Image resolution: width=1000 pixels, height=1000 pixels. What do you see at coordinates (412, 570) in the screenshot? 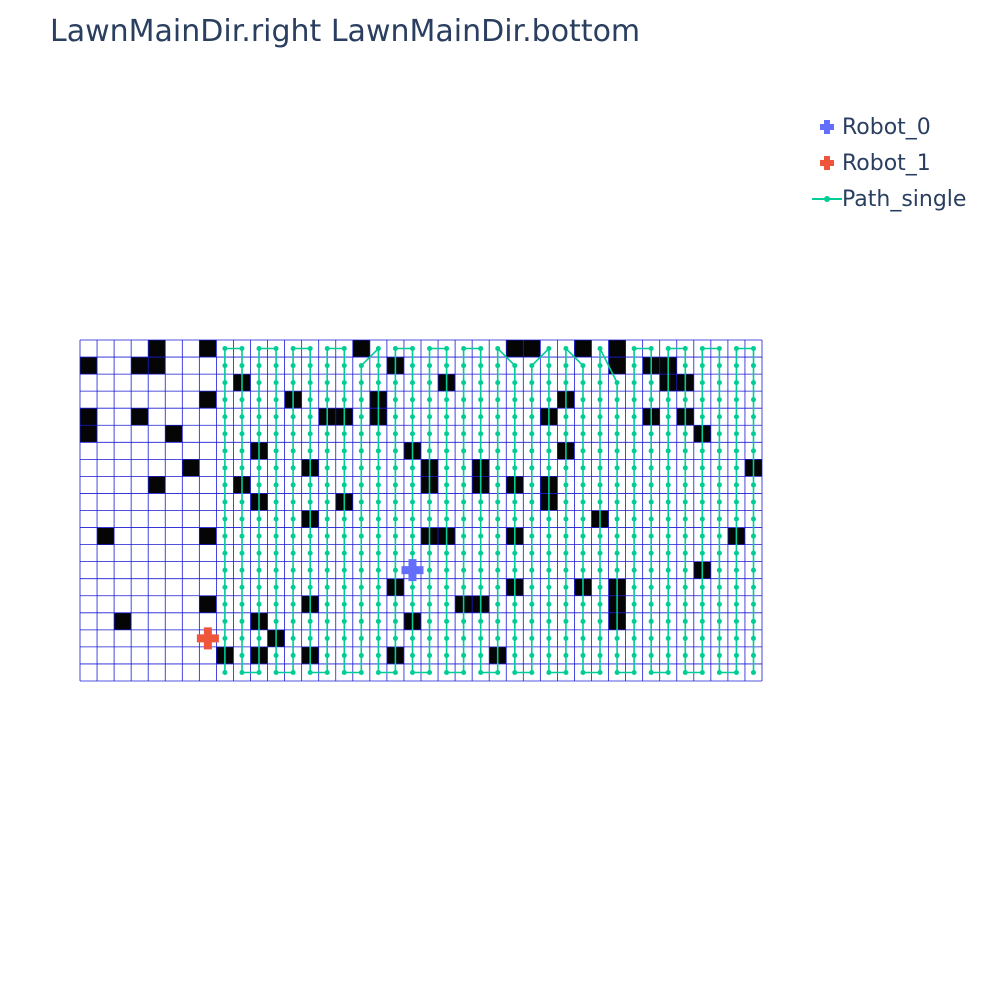
I see `robot-0-marker` at bounding box center [412, 570].